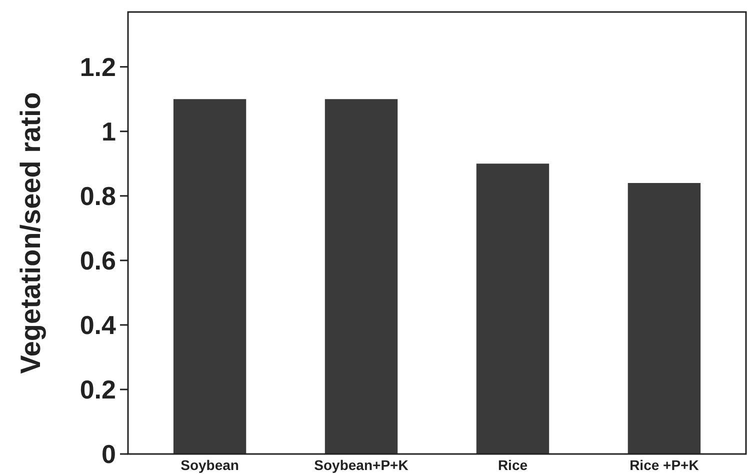  Describe the element at coordinates (30, 233) in the screenshot. I see `y-axis-title: Vegetation/seed ratio` at that location.